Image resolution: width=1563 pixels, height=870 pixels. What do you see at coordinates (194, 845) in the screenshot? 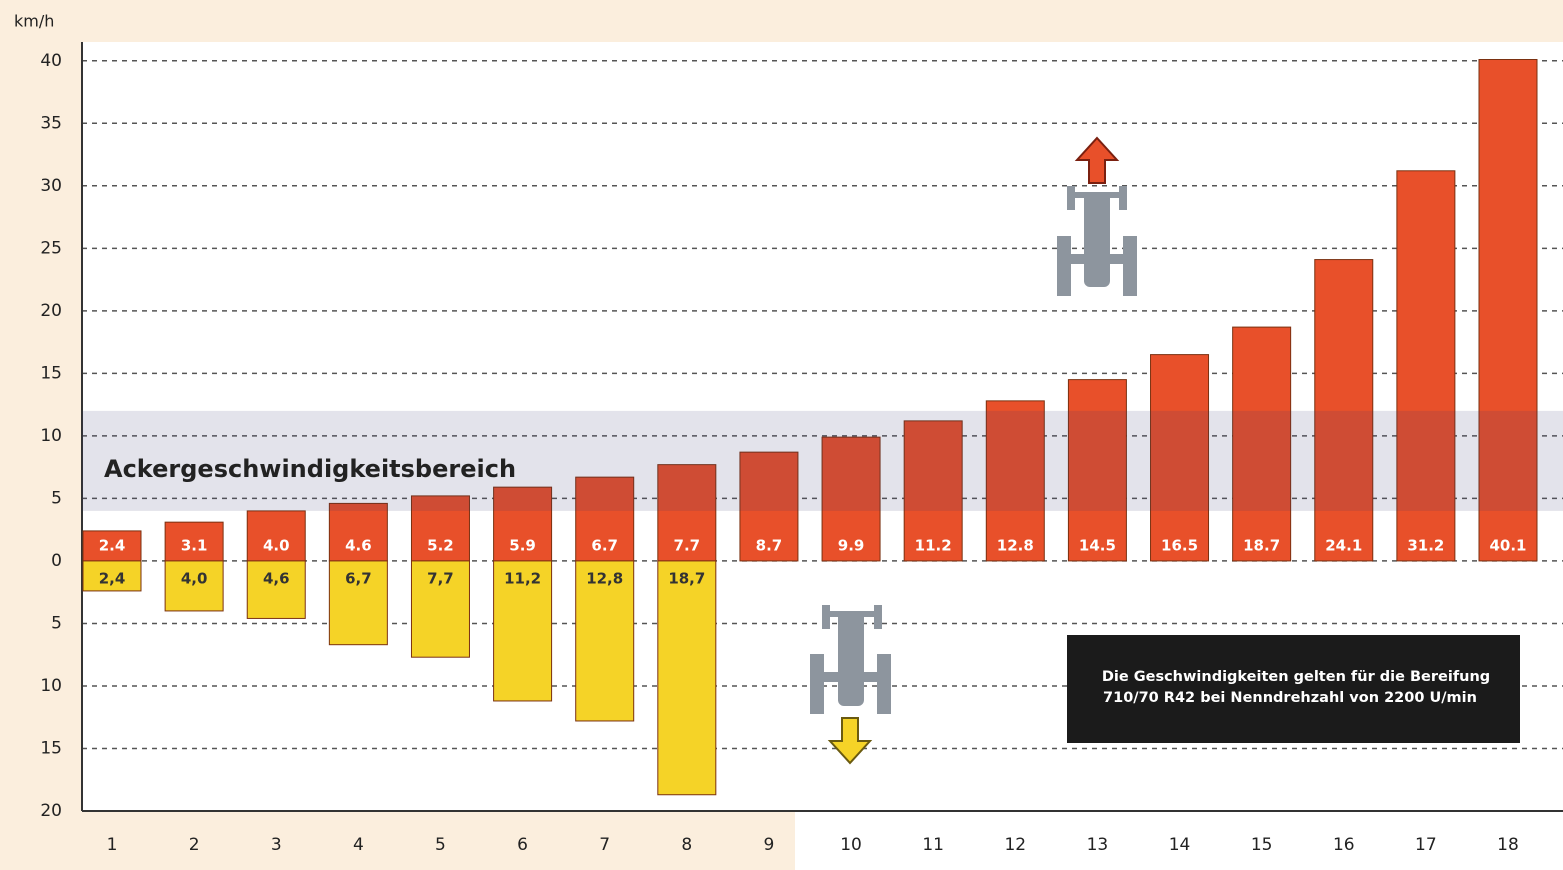
I see `x-tick-label: 2` at bounding box center [194, 845].